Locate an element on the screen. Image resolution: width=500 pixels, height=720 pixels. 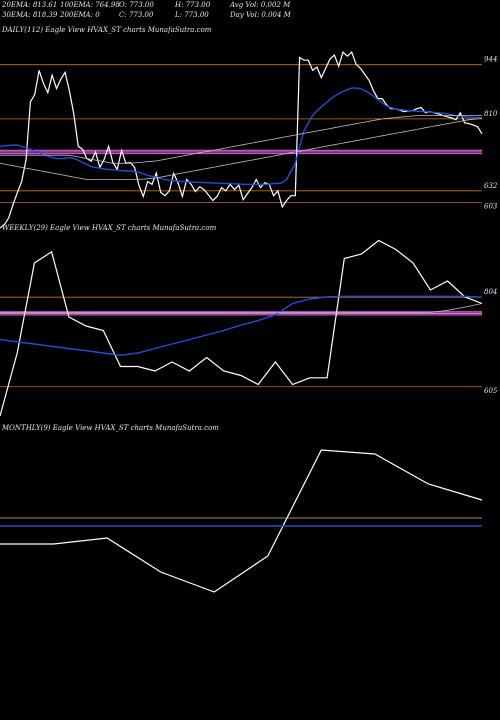
avg-vol-value: Avg Vol: 0.002 M is located at coordinates (260, 5).